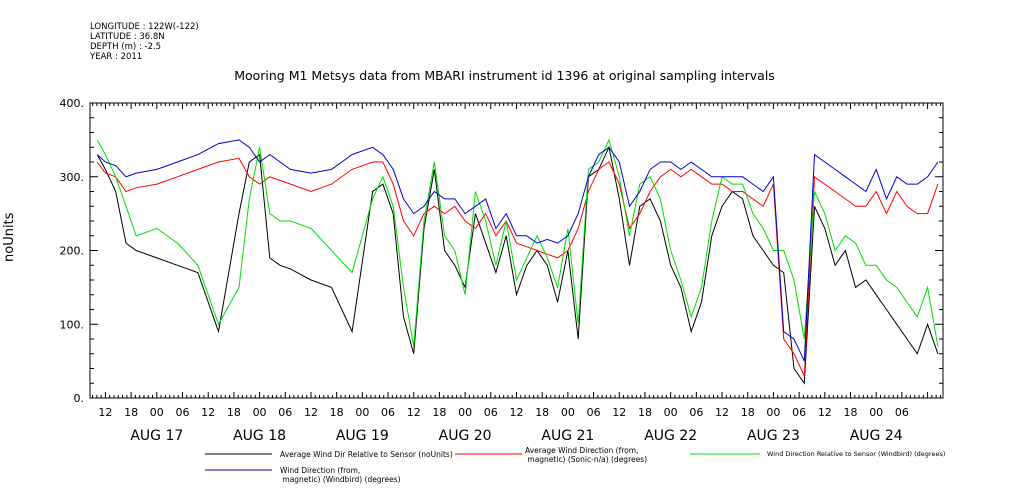 The width and height of the screenshot is (1009, 504). Describe the element at coordinates (670, 436) in the screenshot. I see `x-day-label: AUG 22` at that location.